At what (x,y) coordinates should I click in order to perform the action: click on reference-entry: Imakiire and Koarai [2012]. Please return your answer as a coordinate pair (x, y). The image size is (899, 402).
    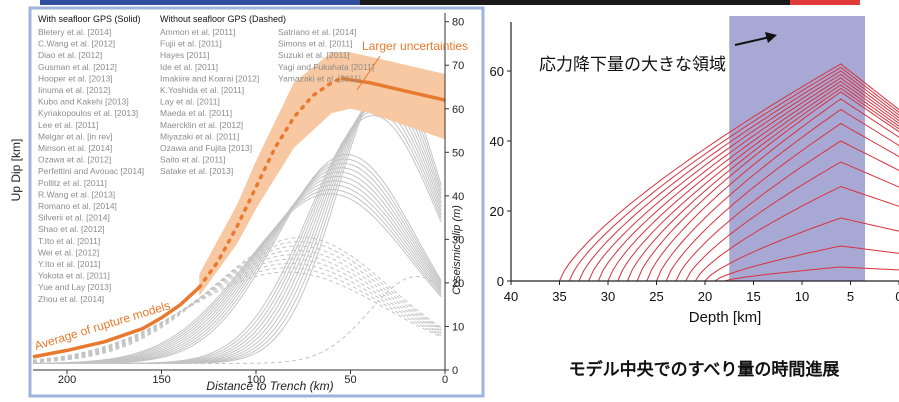
    Looking at the image, I should click on (209, 78).